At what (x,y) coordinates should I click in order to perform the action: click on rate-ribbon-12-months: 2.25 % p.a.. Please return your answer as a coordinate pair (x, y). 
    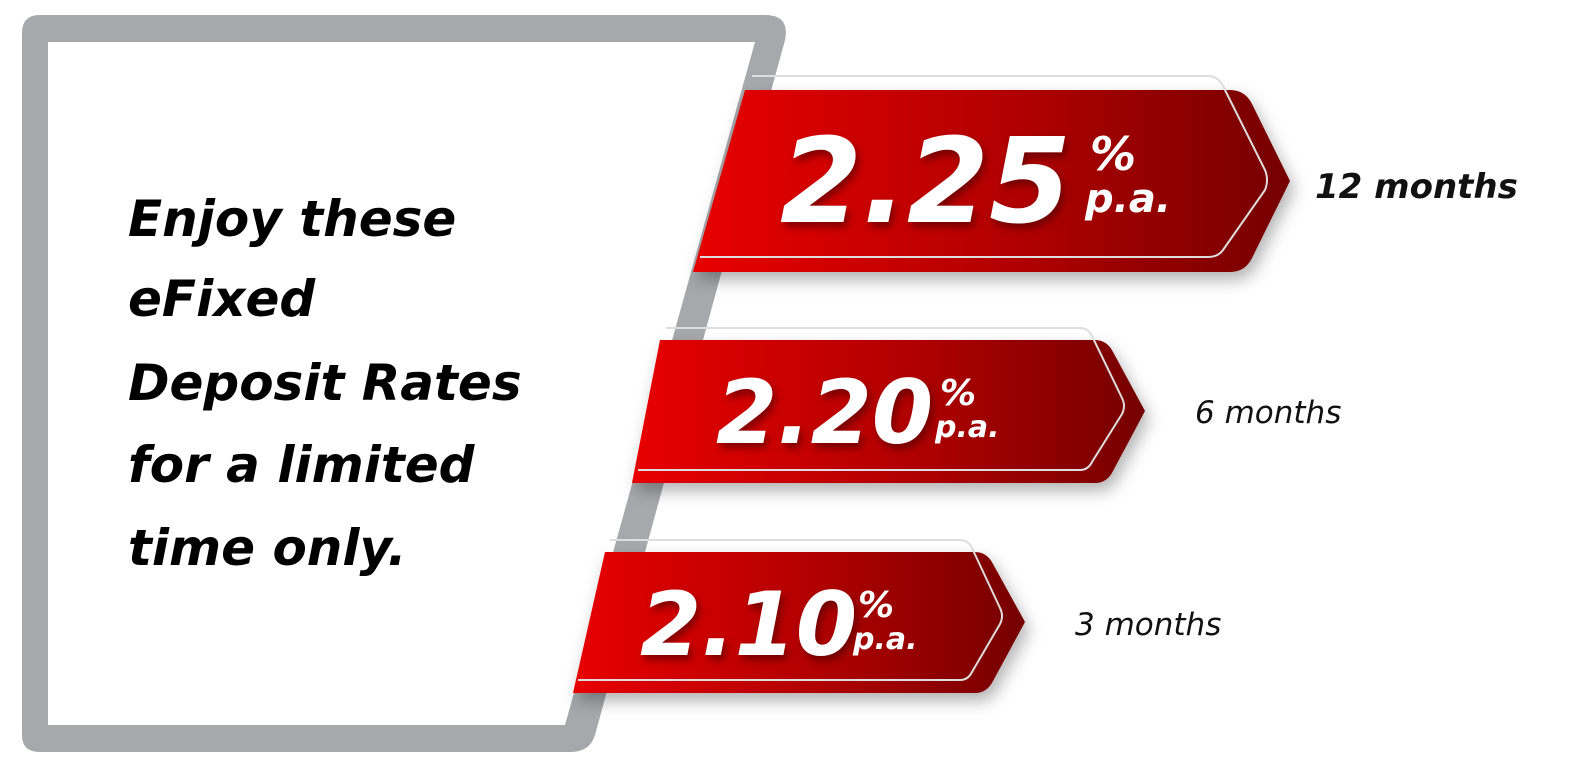
    Looking at the image, I should click on (991, 173).